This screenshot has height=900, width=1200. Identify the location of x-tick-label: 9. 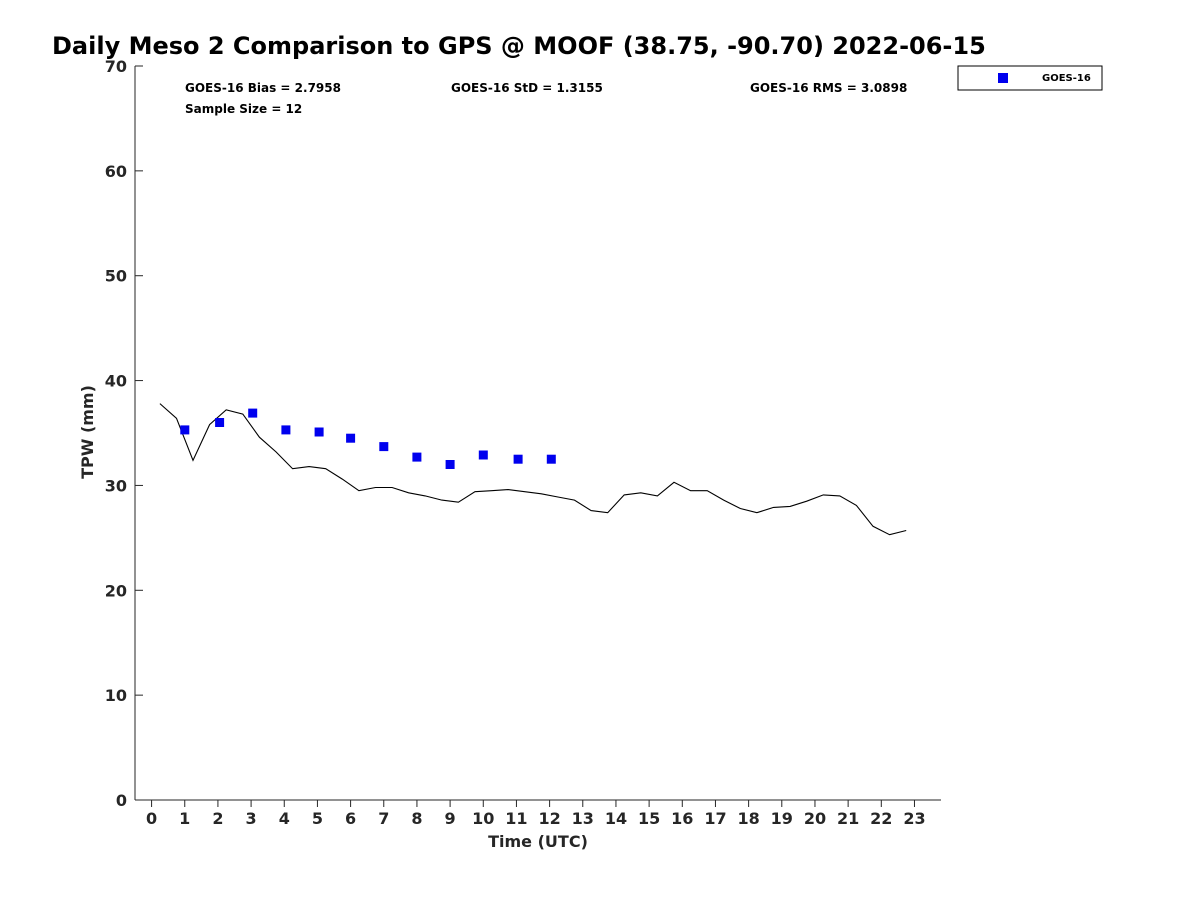
(450, 818).